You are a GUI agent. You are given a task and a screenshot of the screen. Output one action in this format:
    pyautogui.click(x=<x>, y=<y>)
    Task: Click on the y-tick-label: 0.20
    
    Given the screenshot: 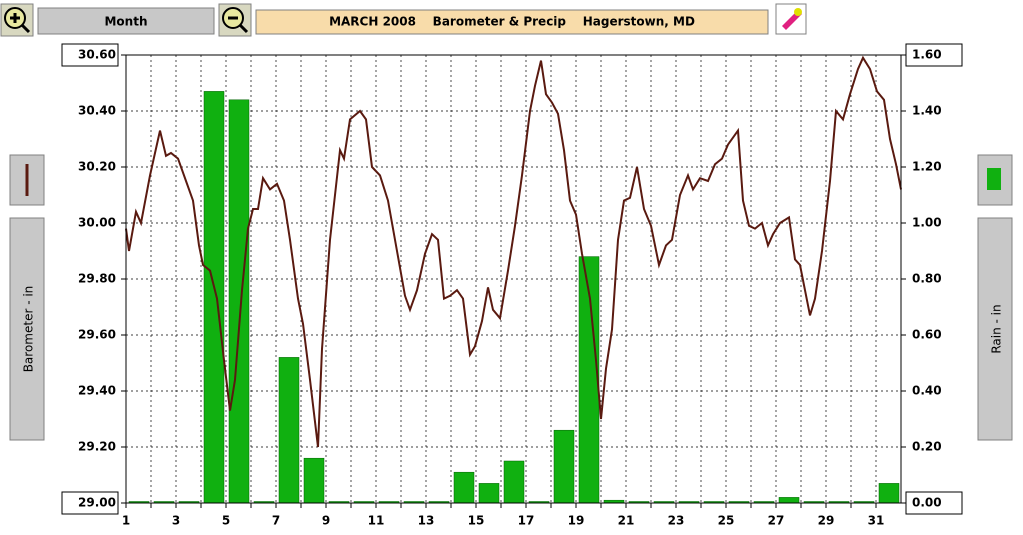 What is the action you would take?
    pyautogui.click(x=927, y=447)
    